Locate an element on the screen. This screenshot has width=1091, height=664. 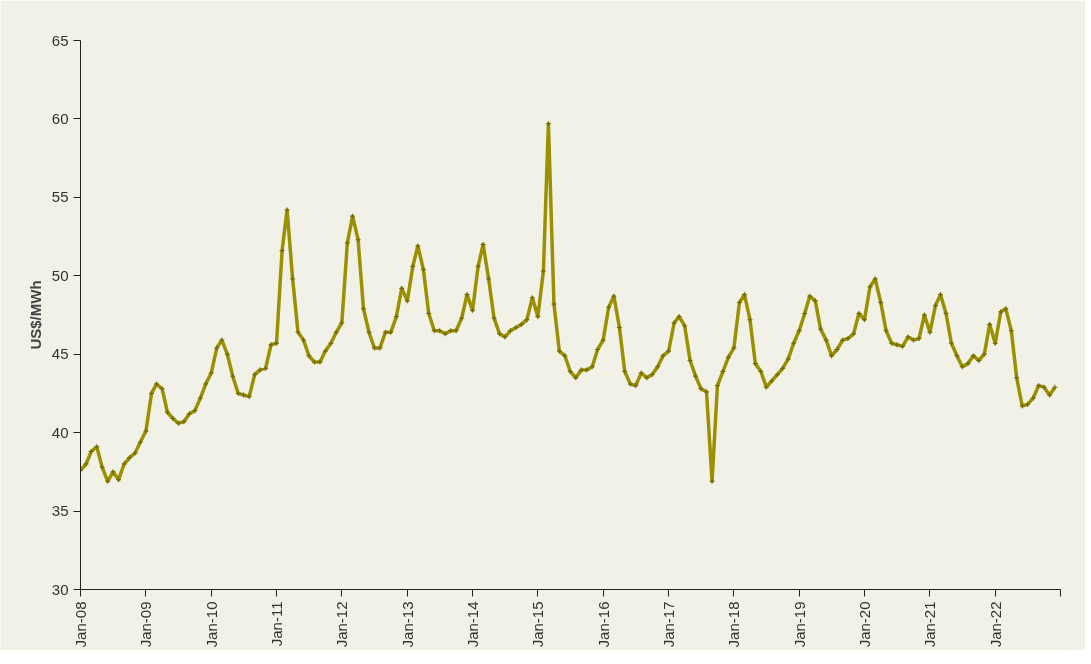
x-tick-label: Jan-19 is located at coordinates (799, 624).